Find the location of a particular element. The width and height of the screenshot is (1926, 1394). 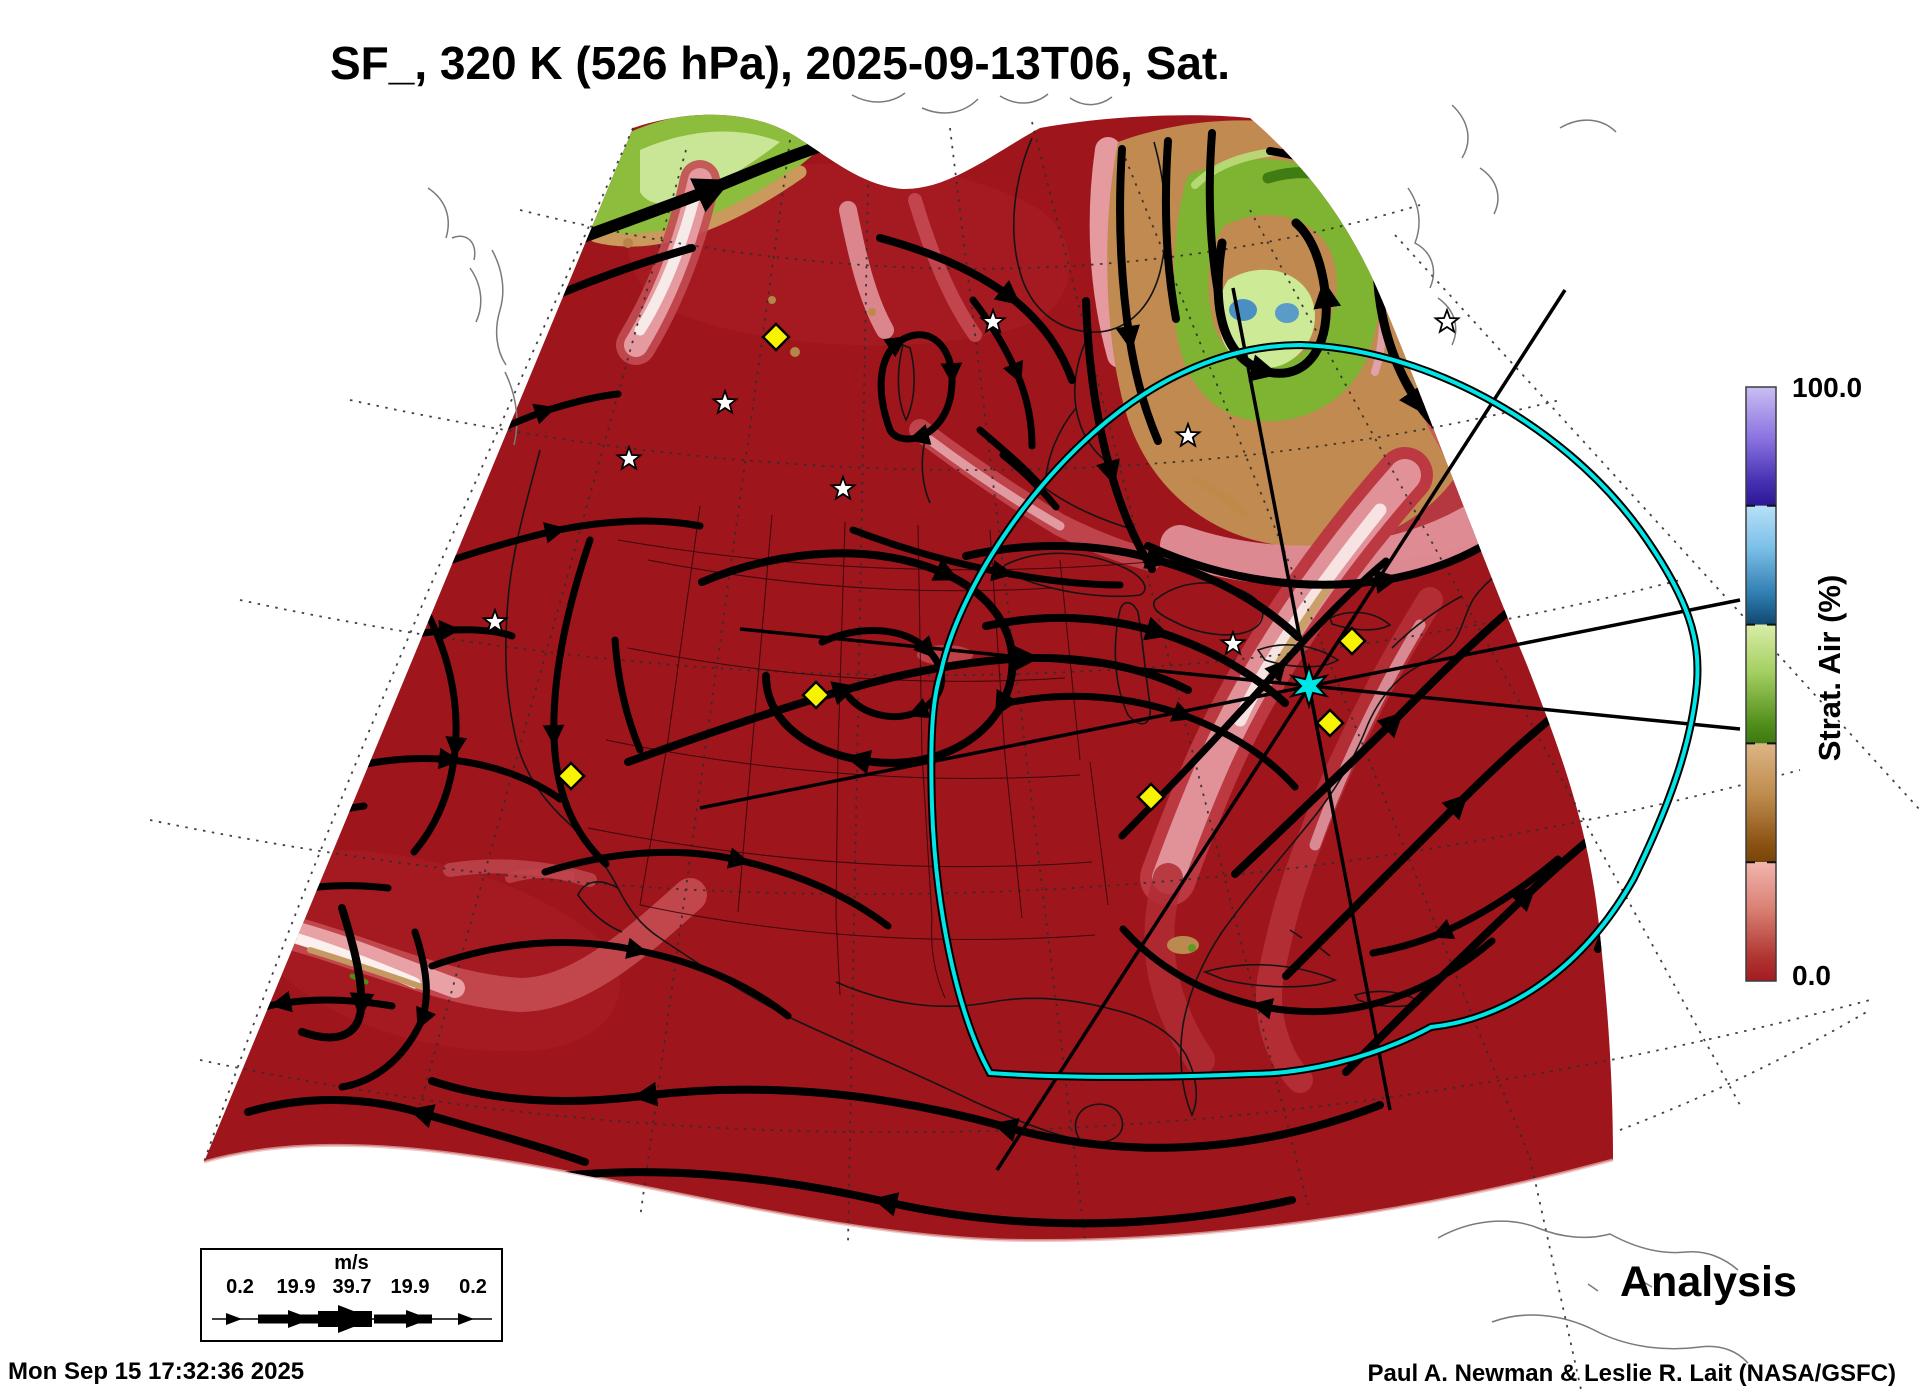

wind-scale-arrow-icon is located at coordinates (352, 1319).